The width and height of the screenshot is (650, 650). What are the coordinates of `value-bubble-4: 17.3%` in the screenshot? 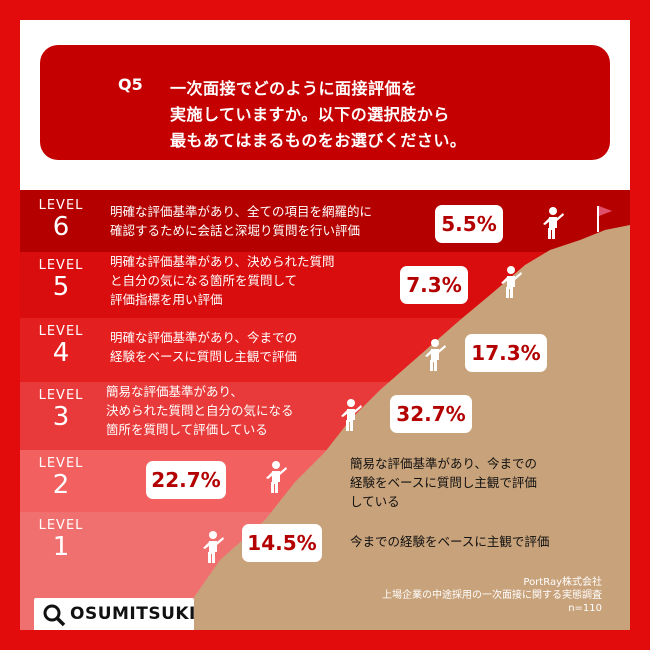 It's located at (506, 353).